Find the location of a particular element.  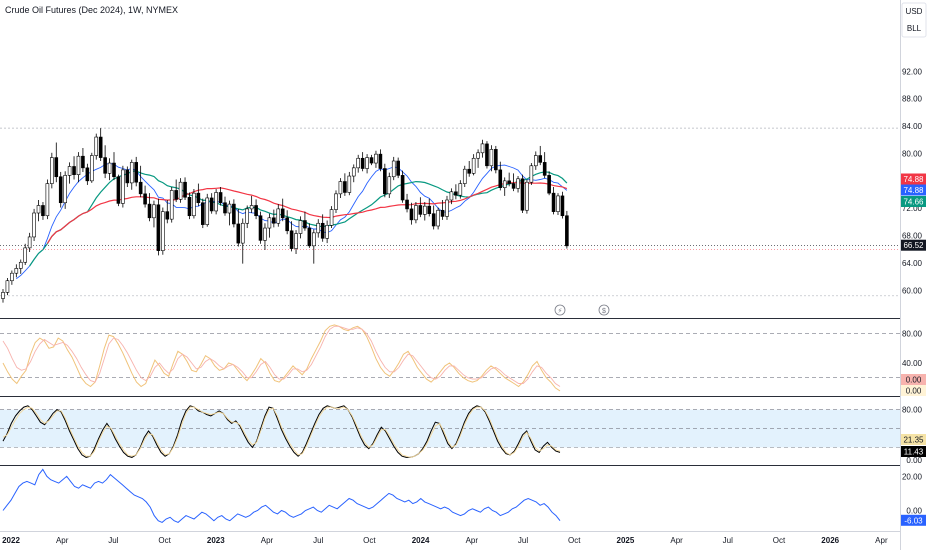

chart-title: Crude Oil Futures (Dec 2024), 1W, NYMEX is located at coordinates (92, 10).